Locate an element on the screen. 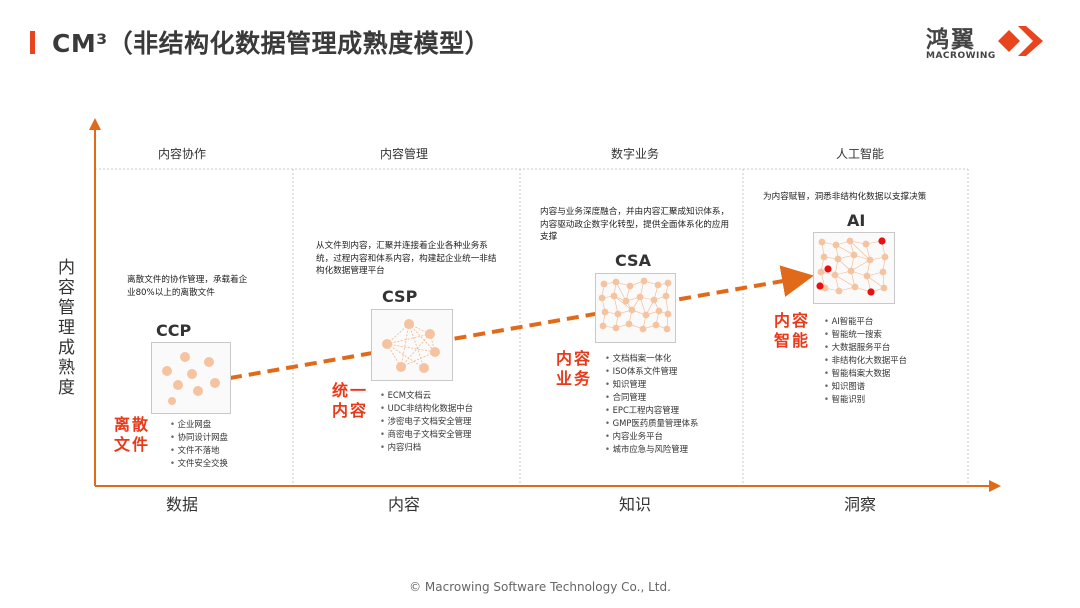  csp-network-icon is located at coordinates (412, 345).